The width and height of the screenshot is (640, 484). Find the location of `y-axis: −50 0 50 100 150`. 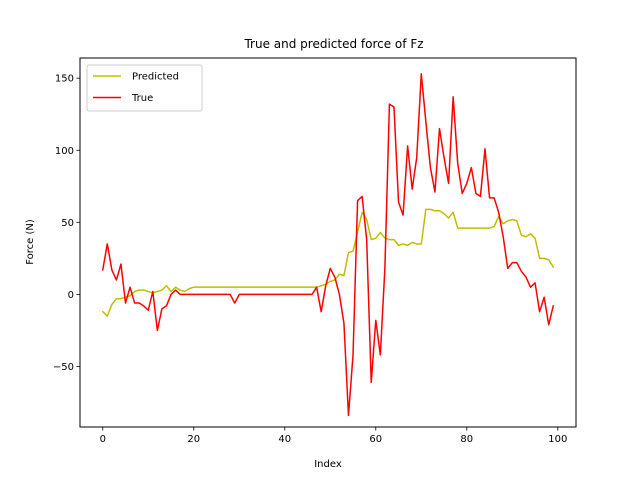

y-axis: −50 0 50 100 150 is located at coordinates (66, 223).